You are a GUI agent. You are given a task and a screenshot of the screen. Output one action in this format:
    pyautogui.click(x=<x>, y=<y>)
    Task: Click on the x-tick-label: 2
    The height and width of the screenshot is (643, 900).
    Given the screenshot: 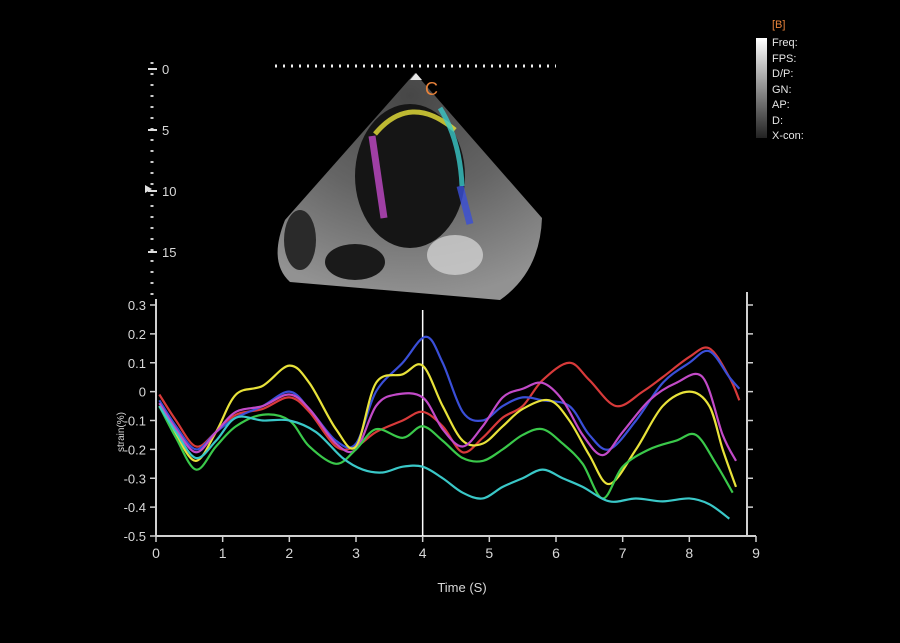 What is the action you would take?
    pyautogui.click(x=289, y=553)
    